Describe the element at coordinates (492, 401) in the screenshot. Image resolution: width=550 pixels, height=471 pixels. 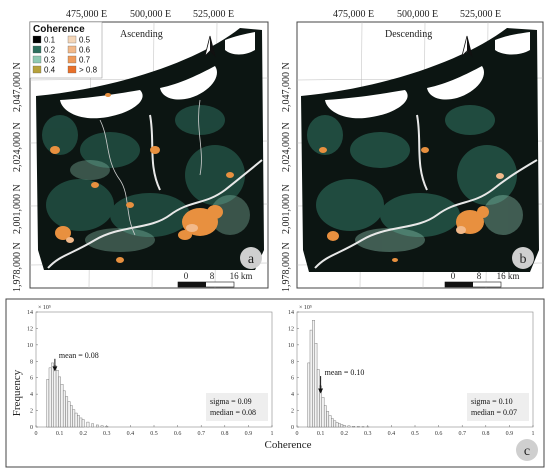
I see `stats-label: sigma = 0.10` at that location.